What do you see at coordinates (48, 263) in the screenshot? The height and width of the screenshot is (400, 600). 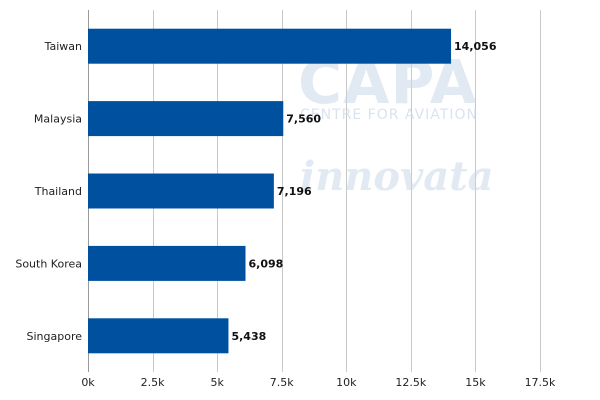 I see `category-label: South Korea` at bounding box center [48, 263].